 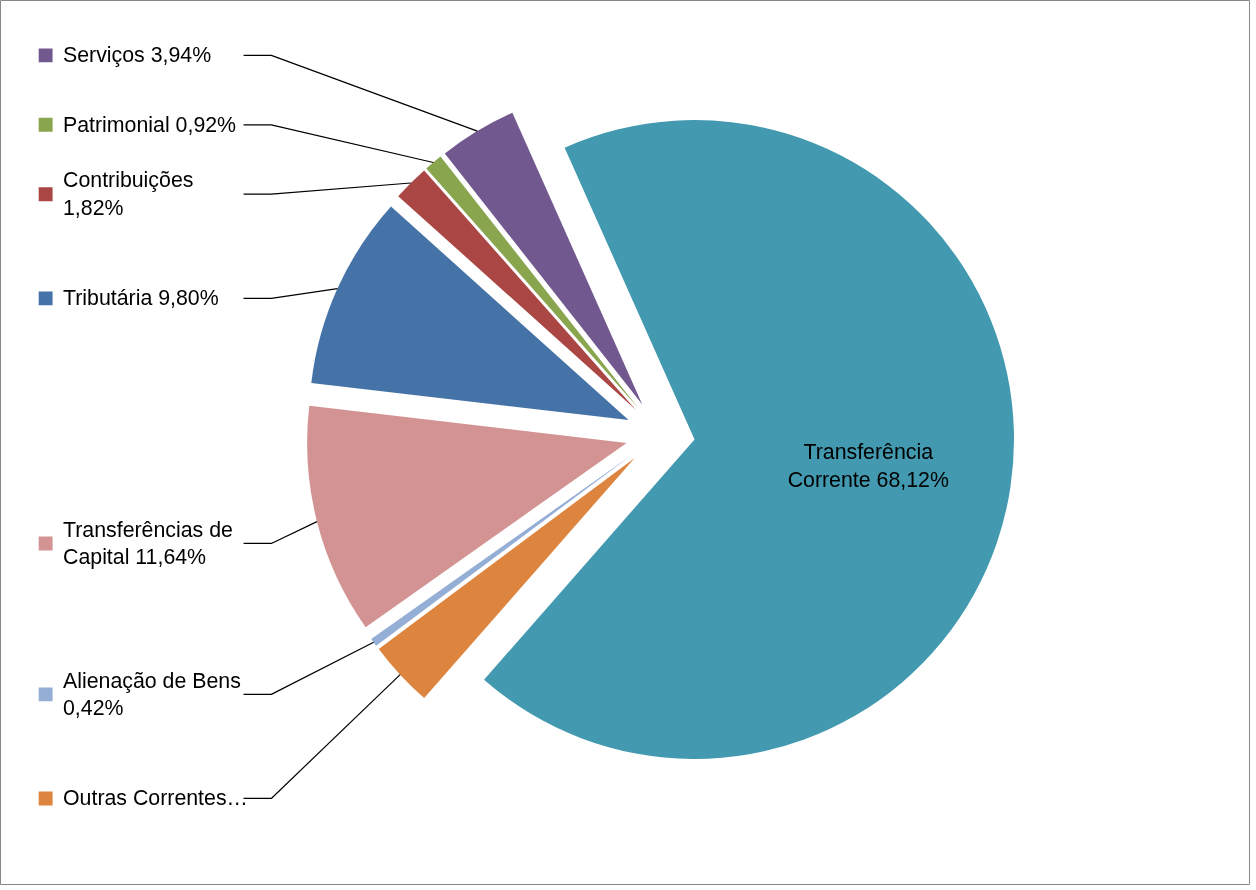 I want to click on data-label: 1,82%, so click(x=93, y=208).